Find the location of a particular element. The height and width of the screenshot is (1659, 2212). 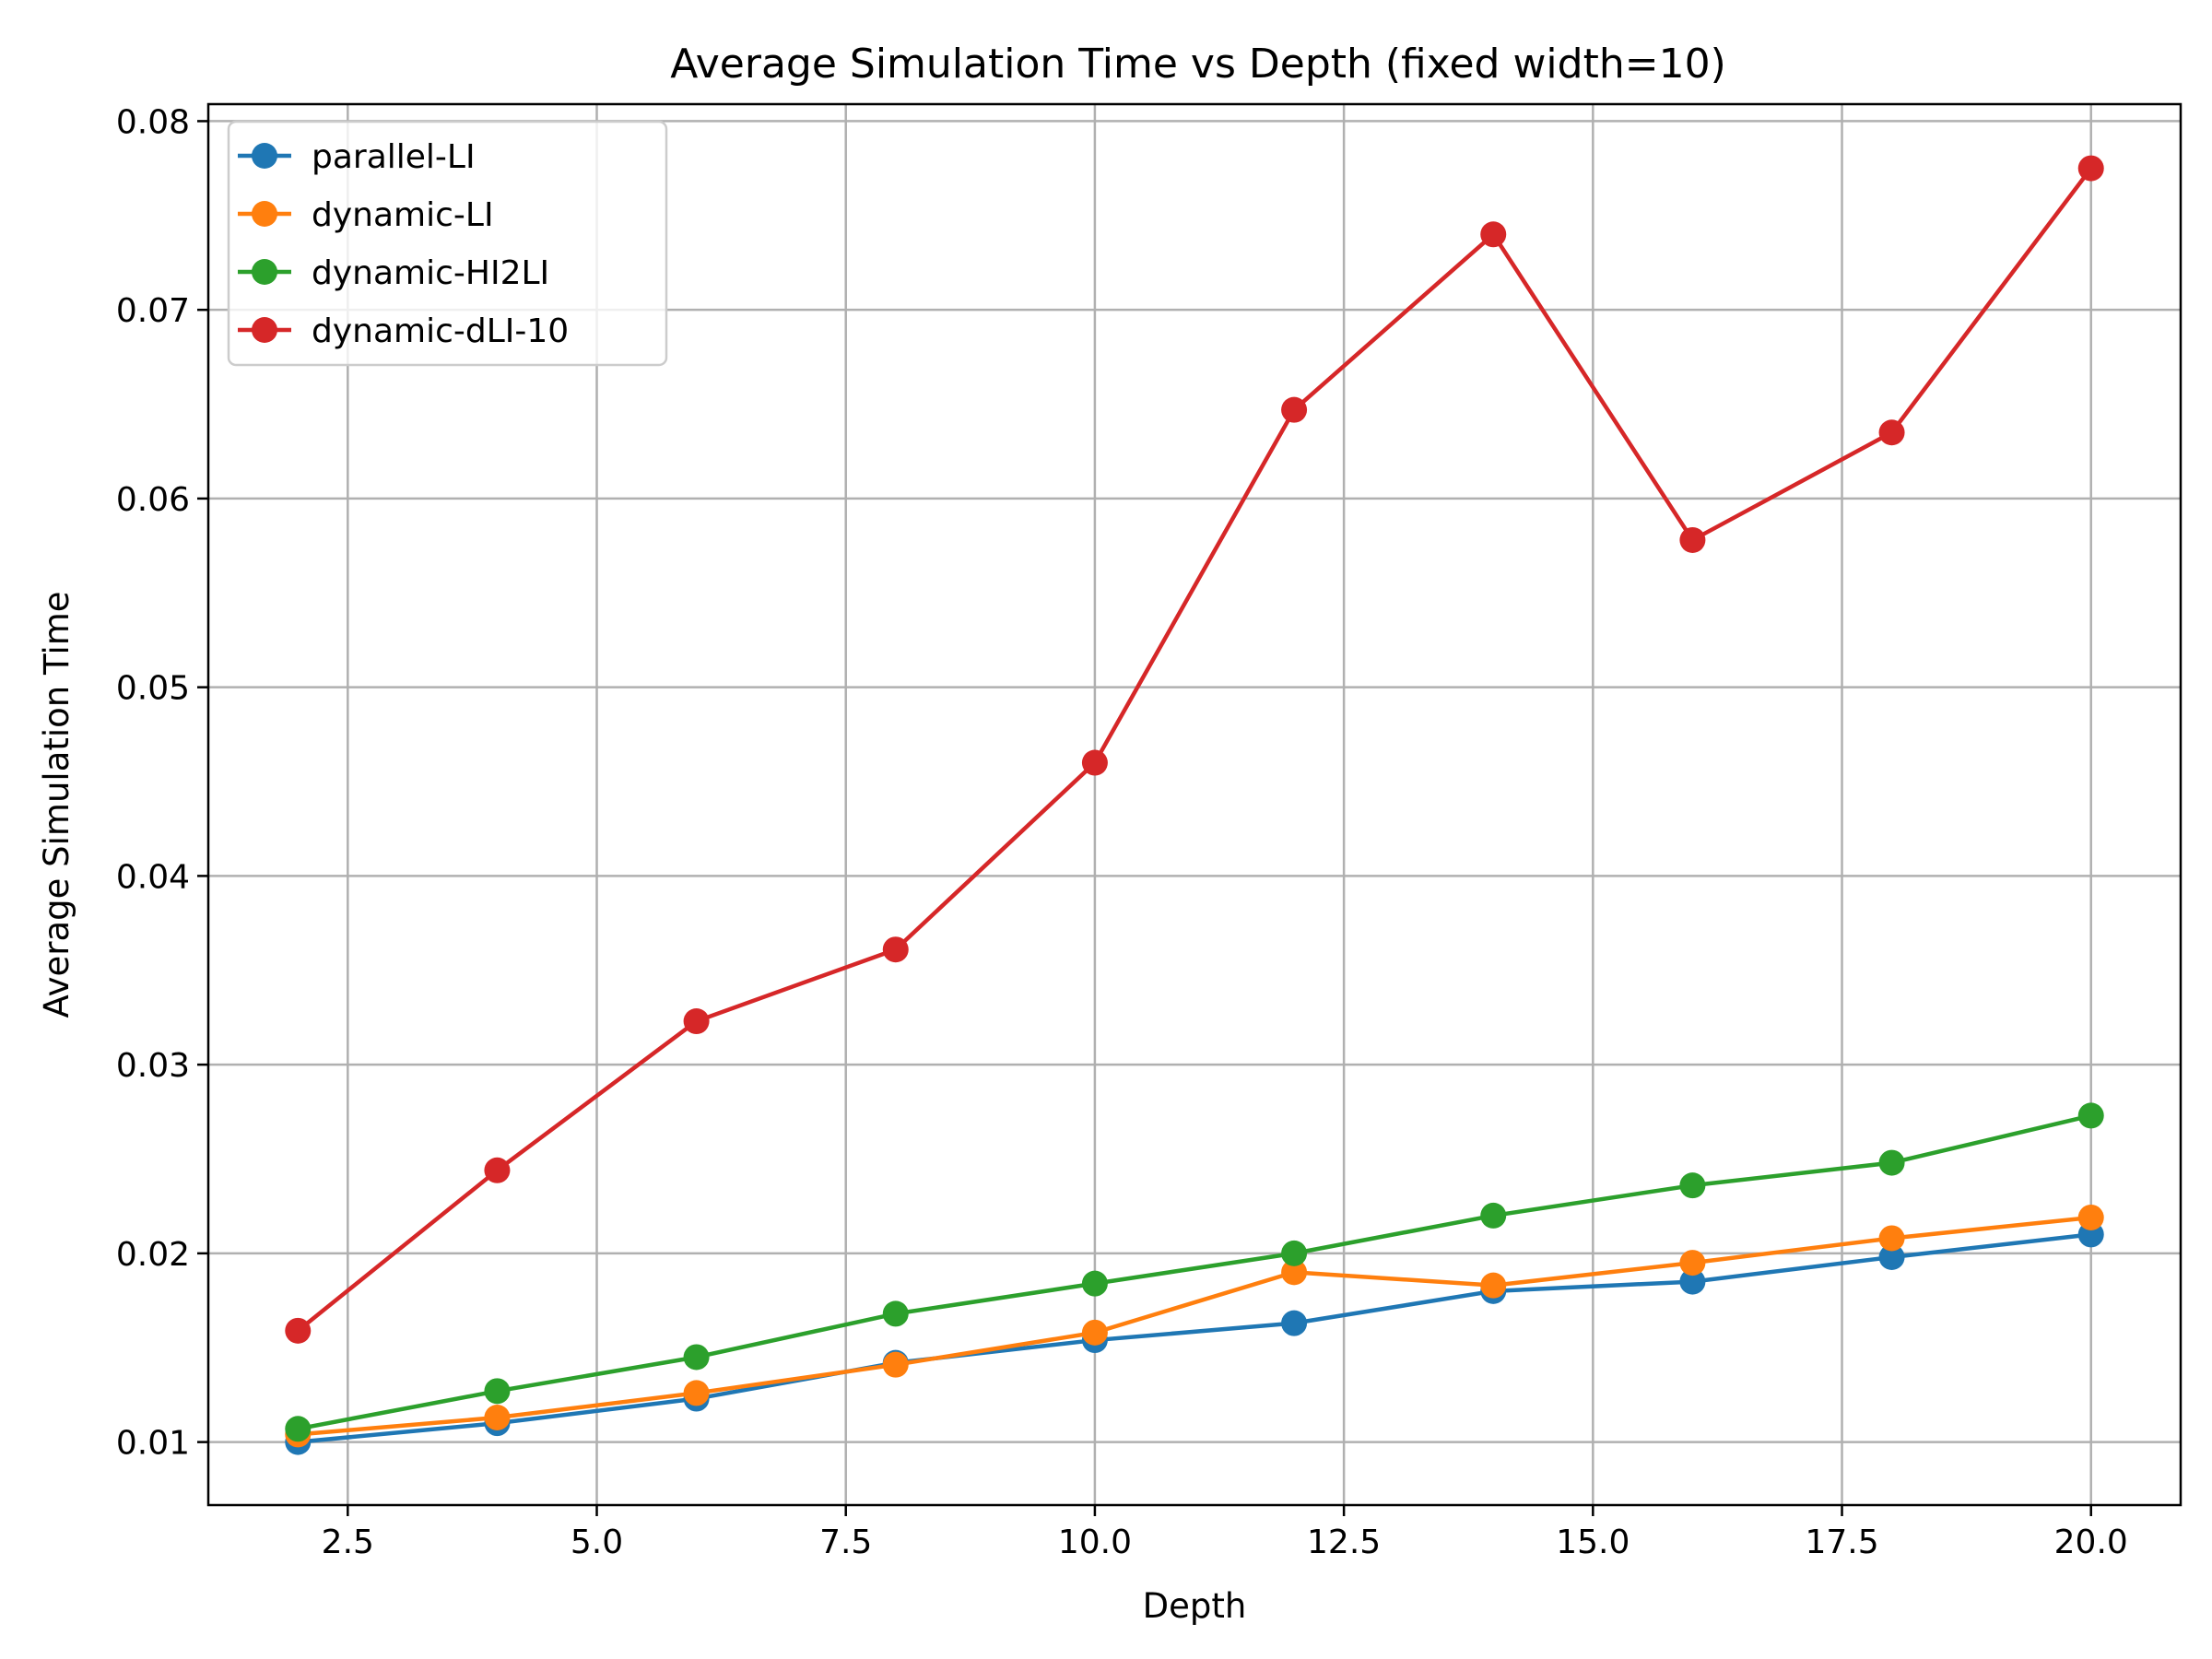

y-tick-label: 0.06 is located at coordinates (153, 500).